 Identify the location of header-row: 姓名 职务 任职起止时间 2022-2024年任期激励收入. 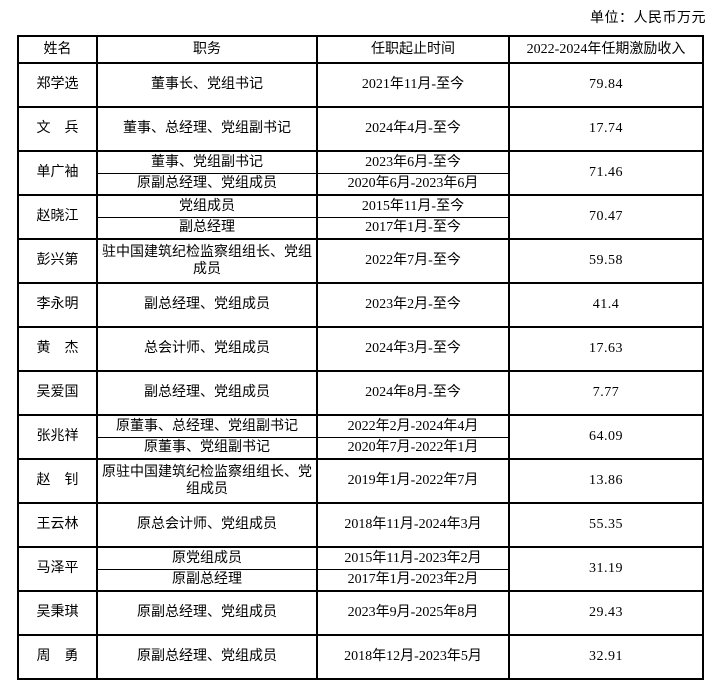
(360, 49).